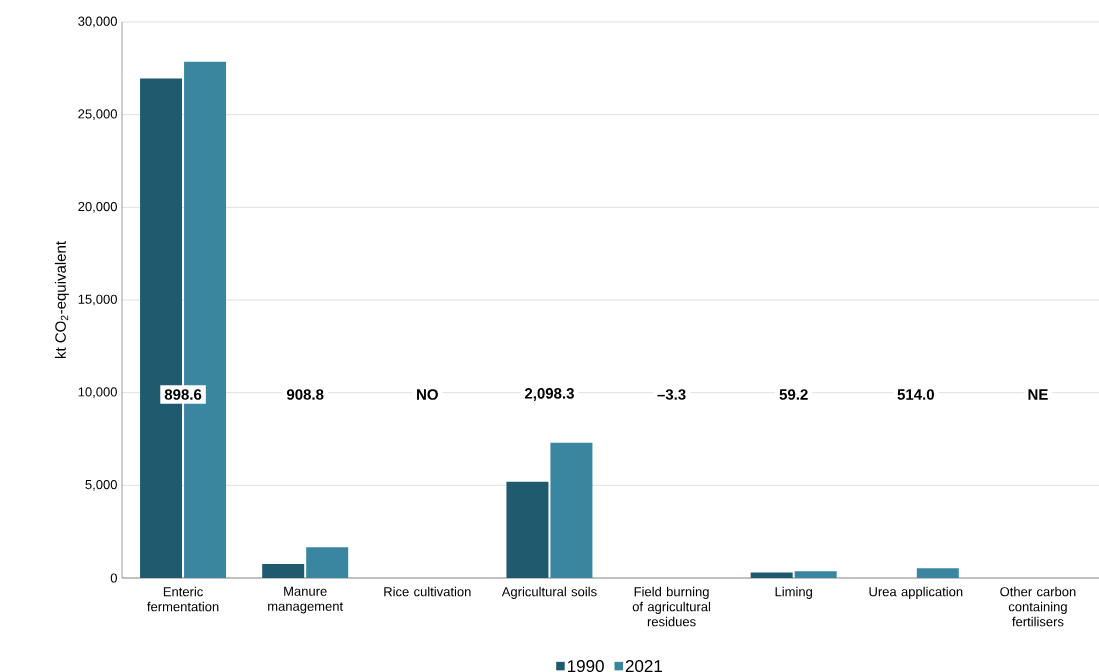 The width and height of the screenshot is (1099, 672). Describe the element at coordinates (793, 394) in the screenshot. I see `annotation: 59.2` at that location.